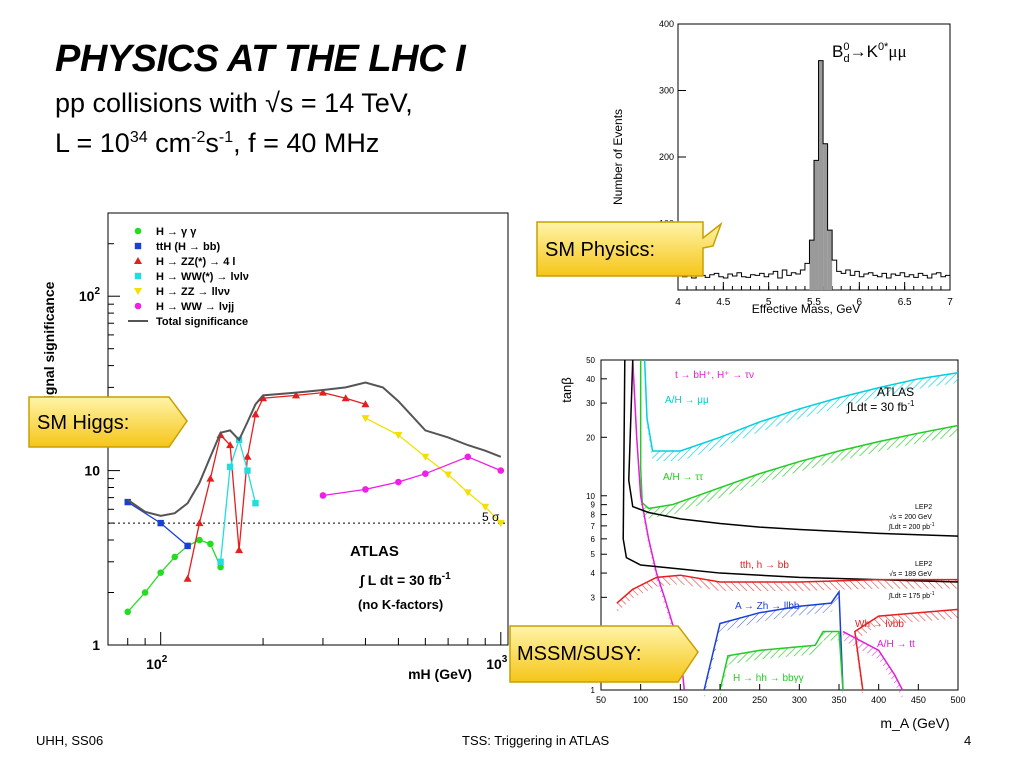 The image size is (1024, 768). What do you see at coordinates (600, 250) in the screenshot?
I see `sm-physics-label: SM Physics:` at bounding box center [600, 250].